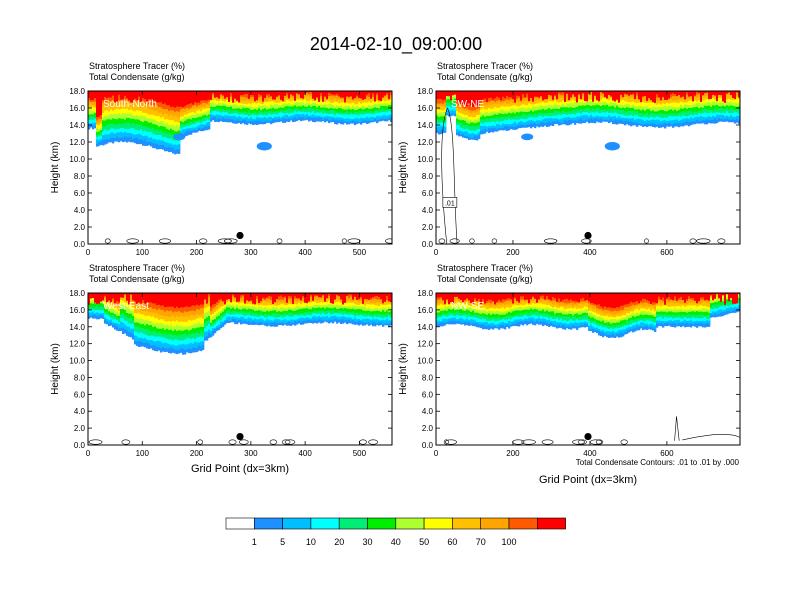 Image resolution: width=792 pixels, height=612 pixels. Describe the element at coordinates (395, 532) in the screenshot. I see `colorbar: 1 5 10 20 30 40 50 60 70 100` at that location.